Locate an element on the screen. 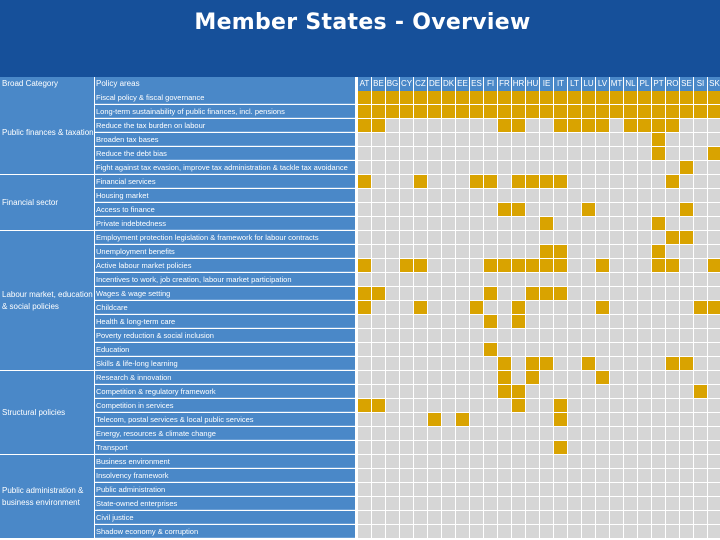  country-header-mt: MT is located at coordinates (616, 84).